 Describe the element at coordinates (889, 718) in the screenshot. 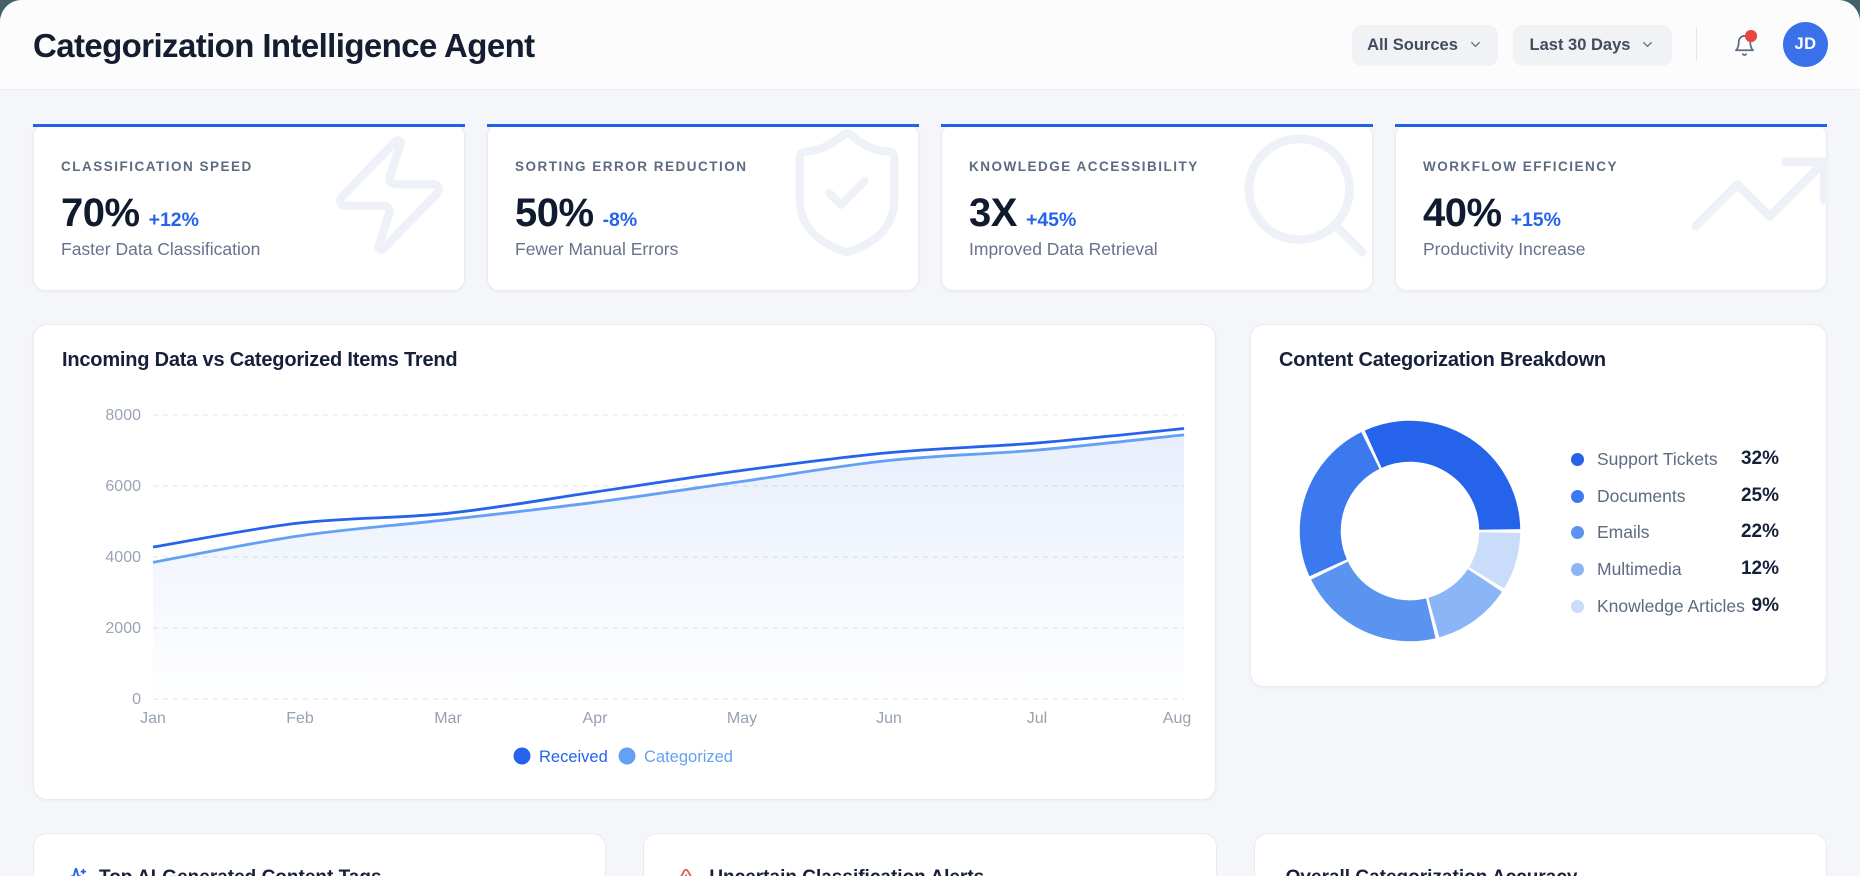

I see `svg-text: Jun` at that location.